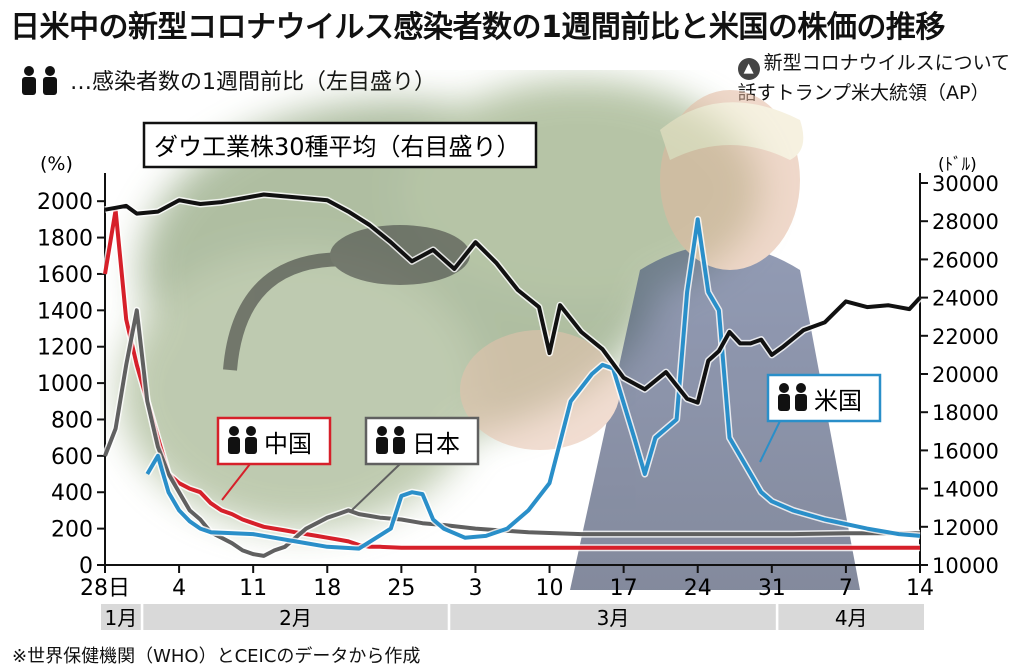 The width and height of the screenshot is (1024, 672). I want to click on x-tick-label: 25, so click(401, 588).